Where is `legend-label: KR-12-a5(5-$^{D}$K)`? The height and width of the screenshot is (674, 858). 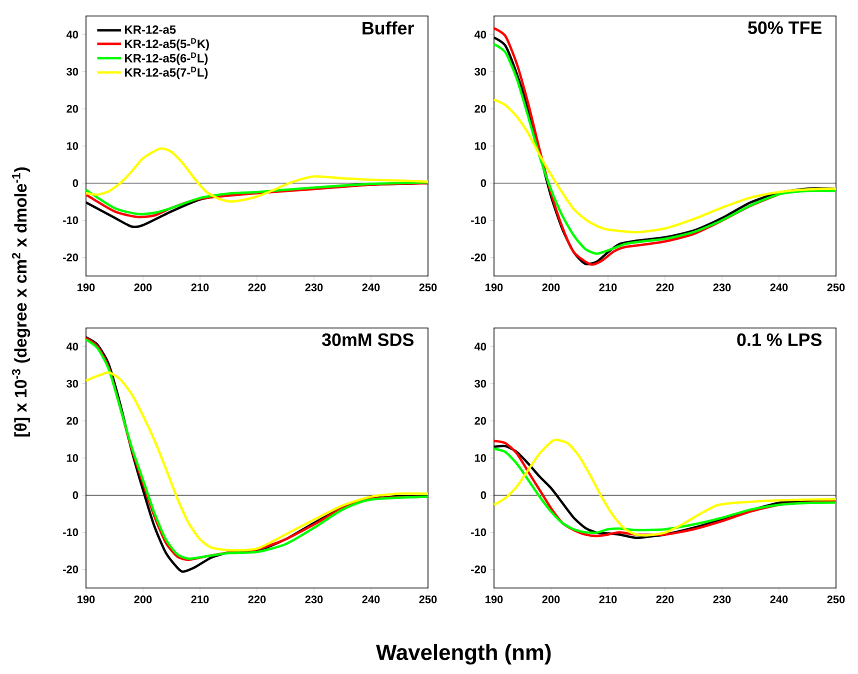
legend-label: KR-12-a5(5-$^{D}$K) is located at coordinates (167, 44).